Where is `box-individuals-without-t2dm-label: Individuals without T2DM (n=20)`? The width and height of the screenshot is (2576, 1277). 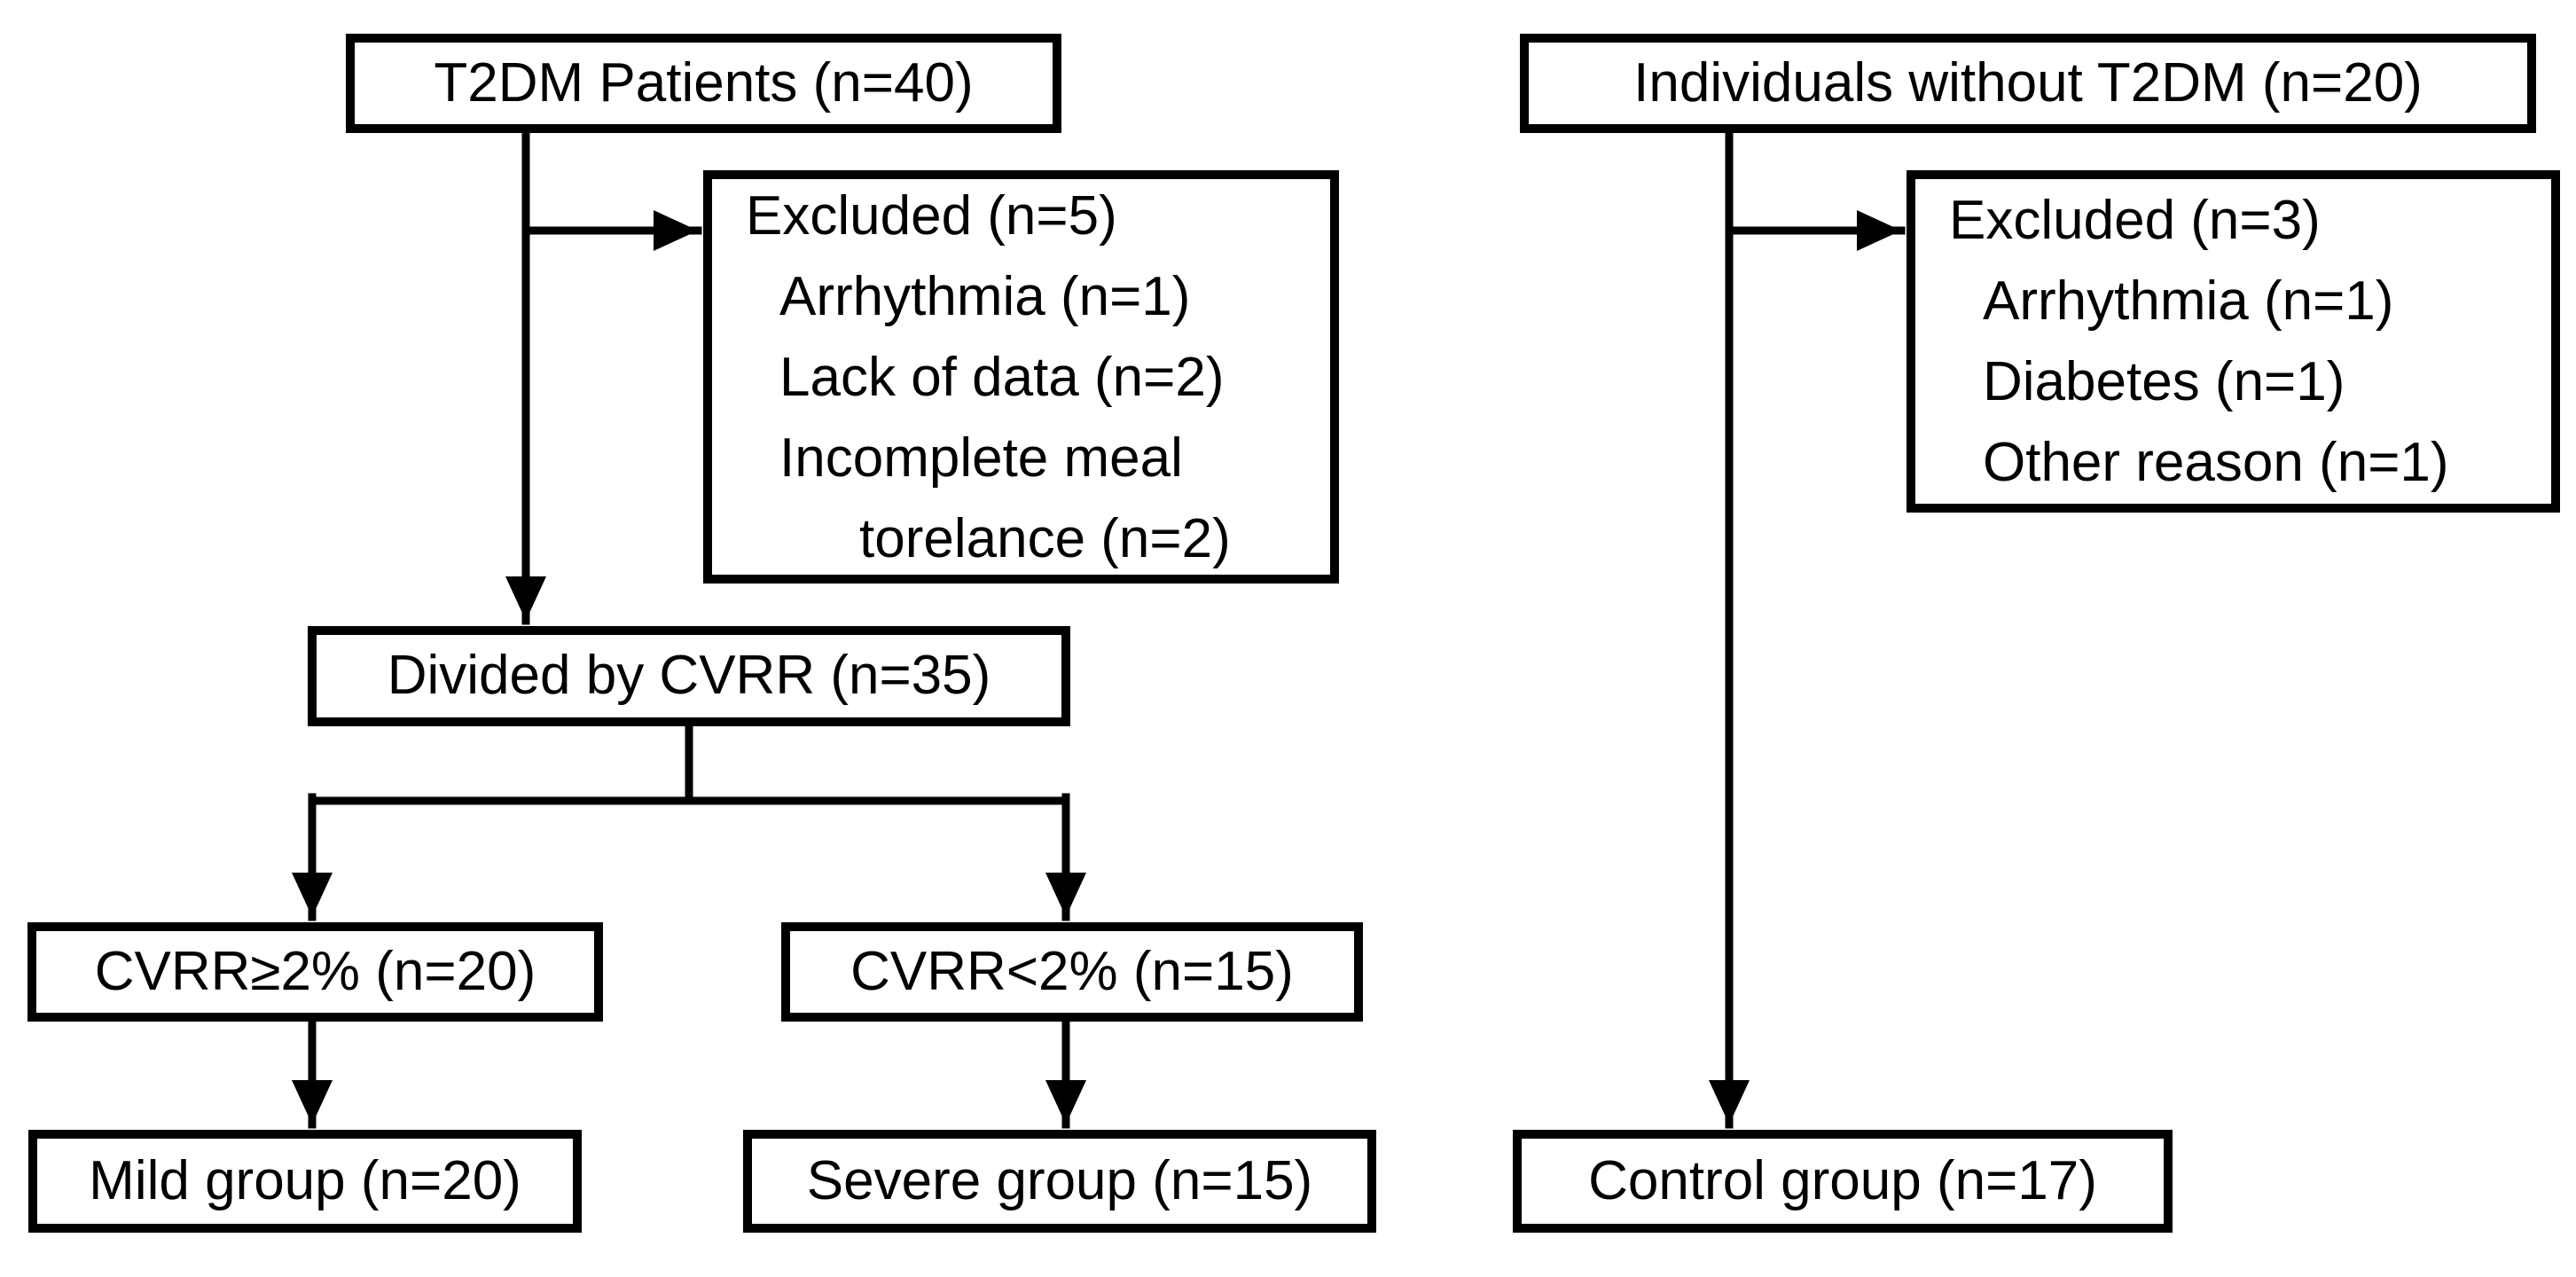
box-individuals-without-t2dm-label: Individuals without T2DM (n=20) is located at coordinates (2028, 82).